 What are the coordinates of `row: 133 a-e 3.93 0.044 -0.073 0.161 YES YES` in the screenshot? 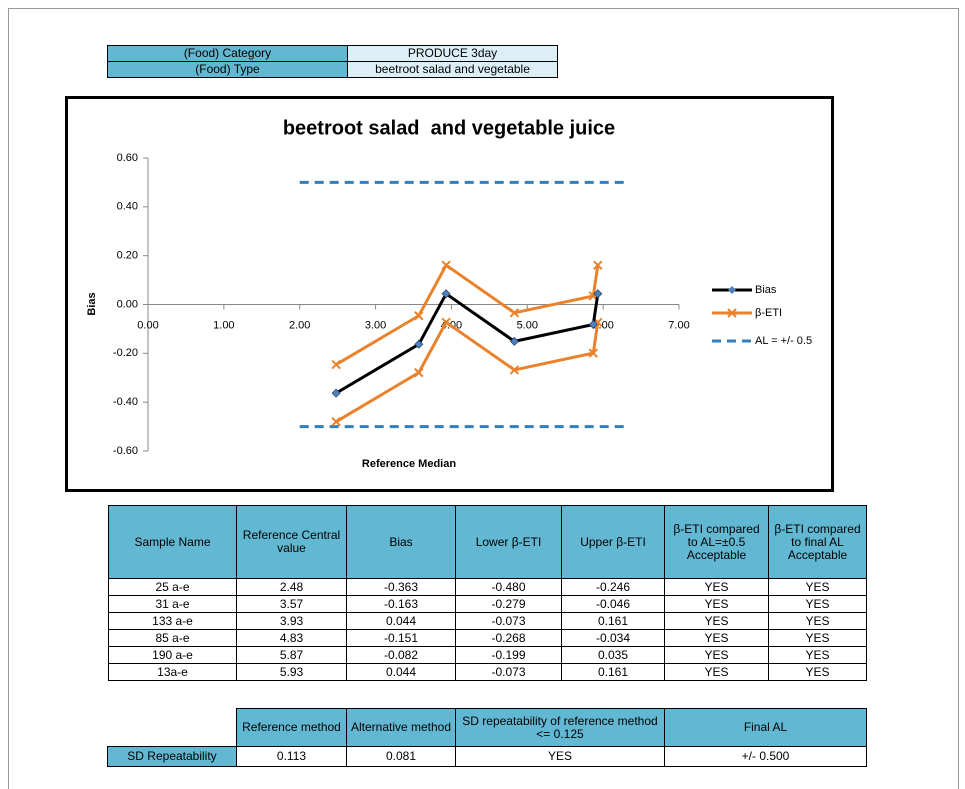 It's located at (487, 621).